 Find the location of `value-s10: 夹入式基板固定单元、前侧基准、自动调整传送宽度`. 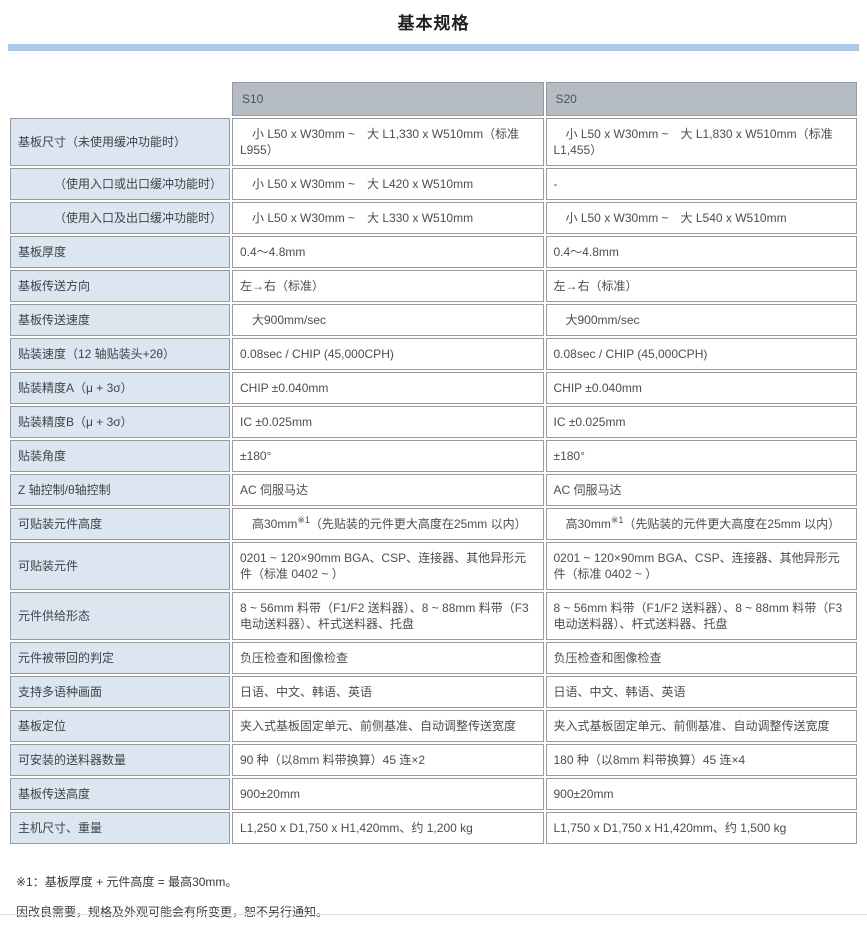

value-s10: 夹入式基板固定单元、前侧基准、自动调整传送宽度 is located at coordinates (388, 726).